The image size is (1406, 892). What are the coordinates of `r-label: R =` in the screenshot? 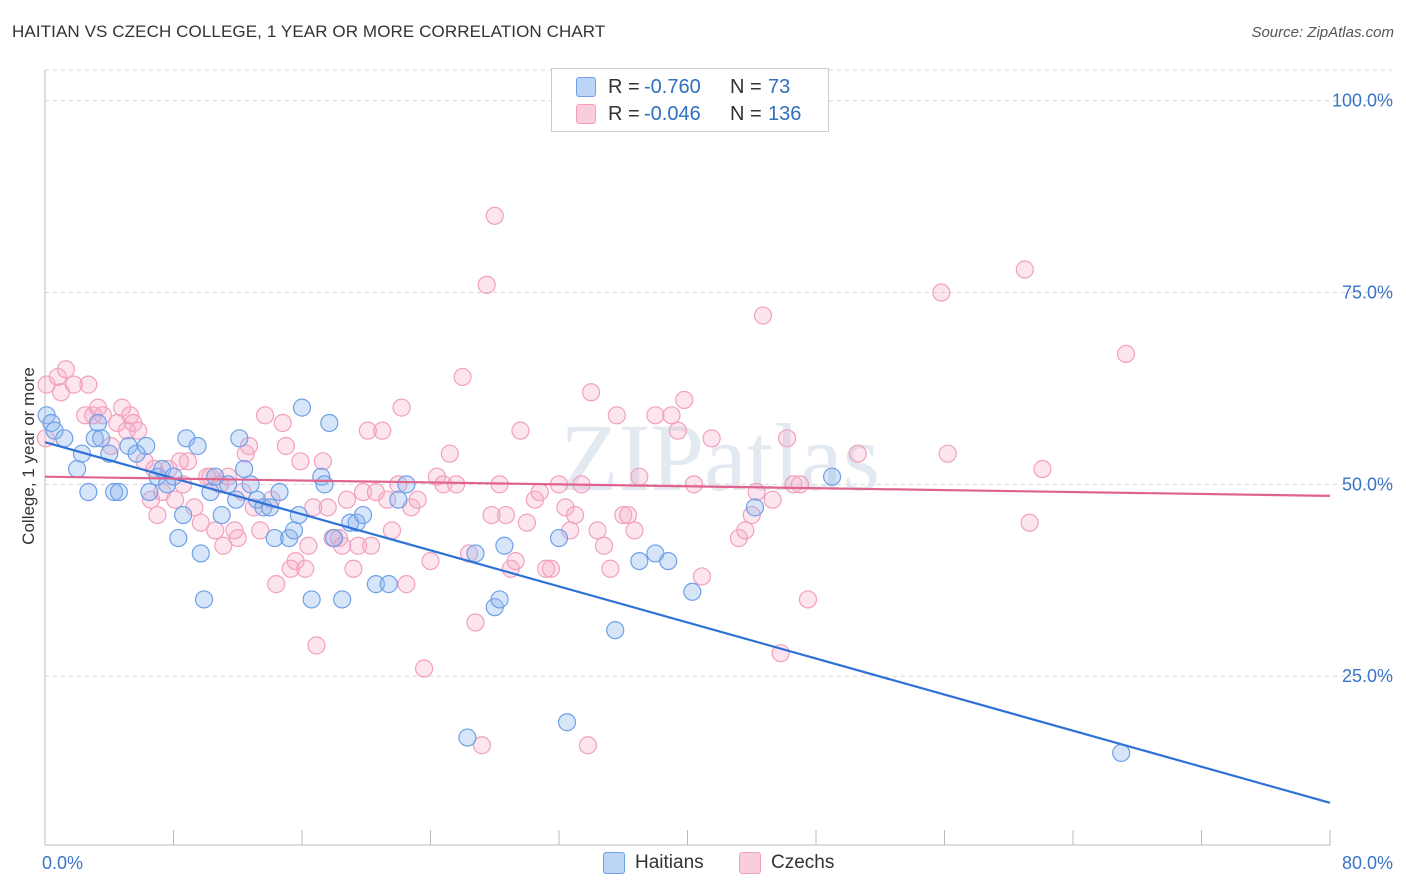 It's located at (624, 113).